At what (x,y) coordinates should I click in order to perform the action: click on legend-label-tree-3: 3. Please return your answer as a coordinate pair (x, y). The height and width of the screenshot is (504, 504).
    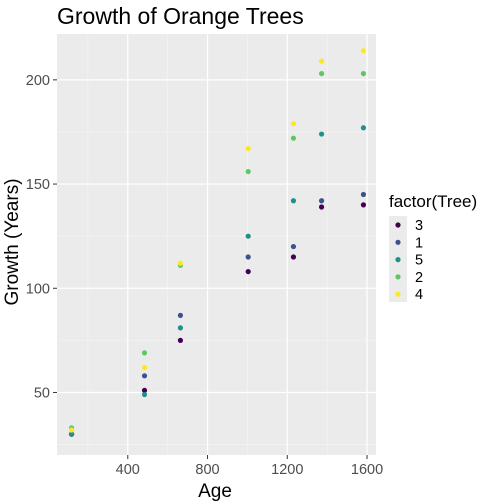
    Looking at the image, I should click on (419, 226).